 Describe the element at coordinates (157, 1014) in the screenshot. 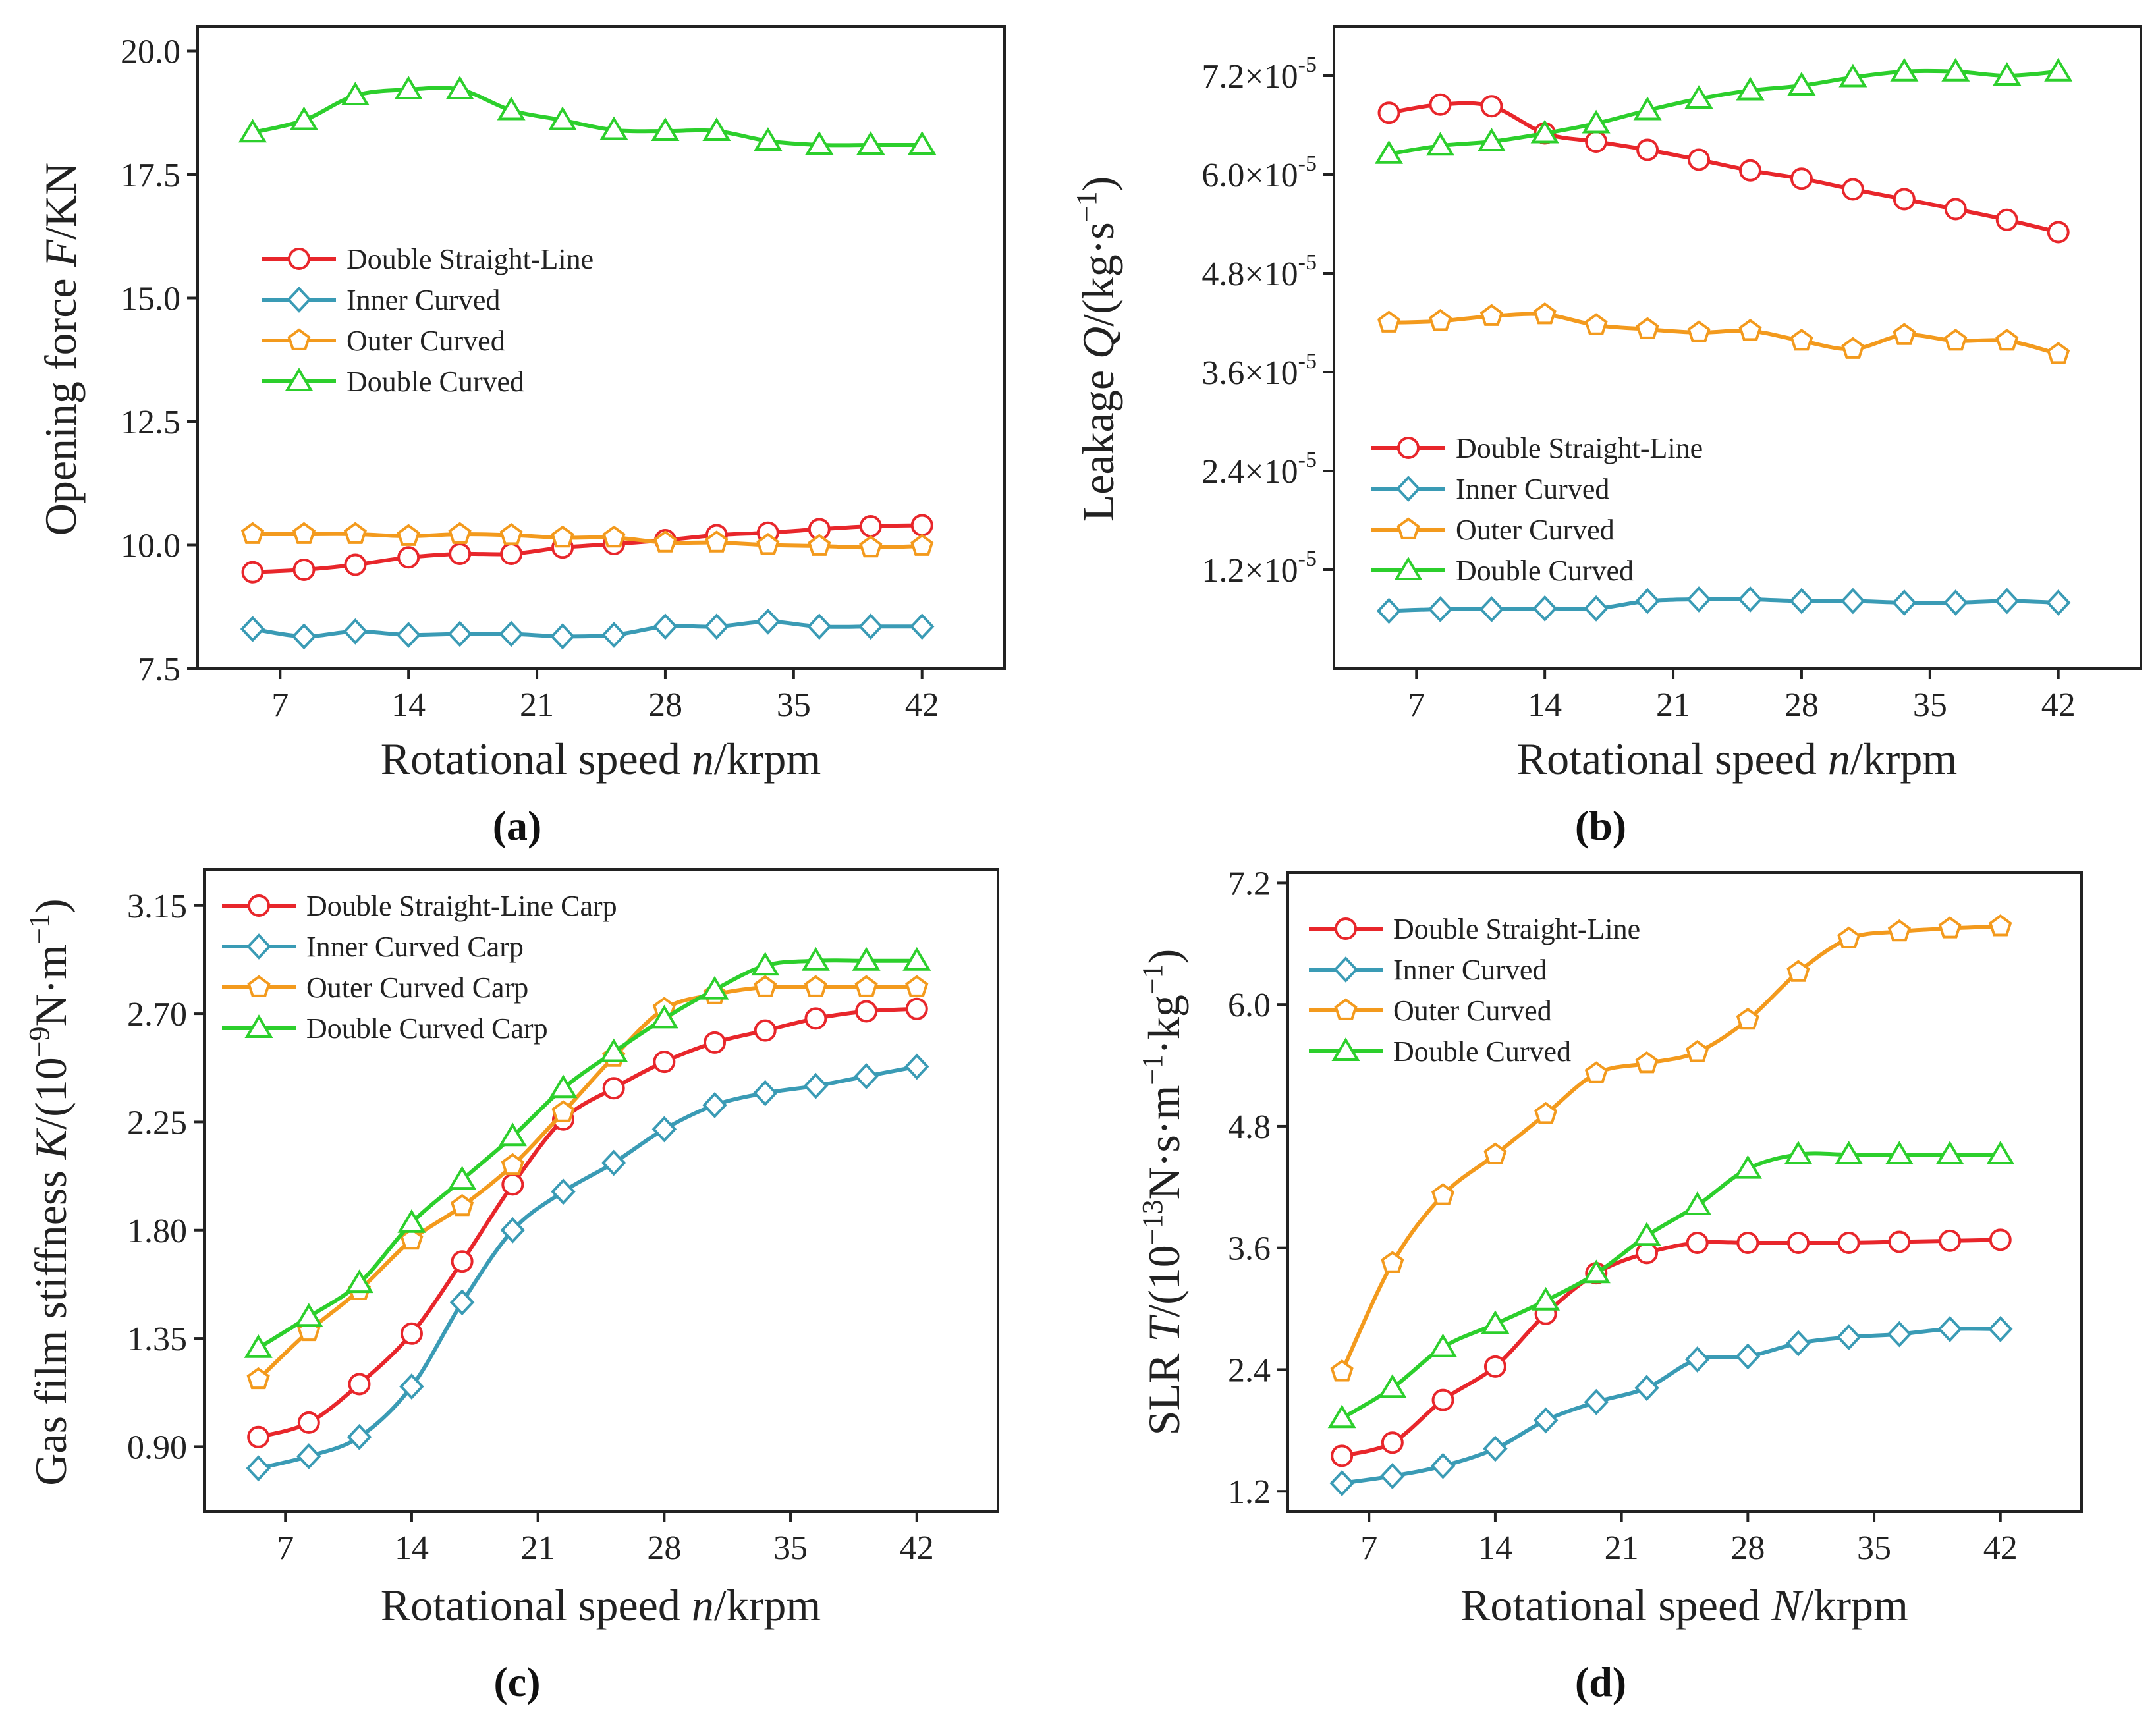

I see `y-tick-label: 2.70` at that location.